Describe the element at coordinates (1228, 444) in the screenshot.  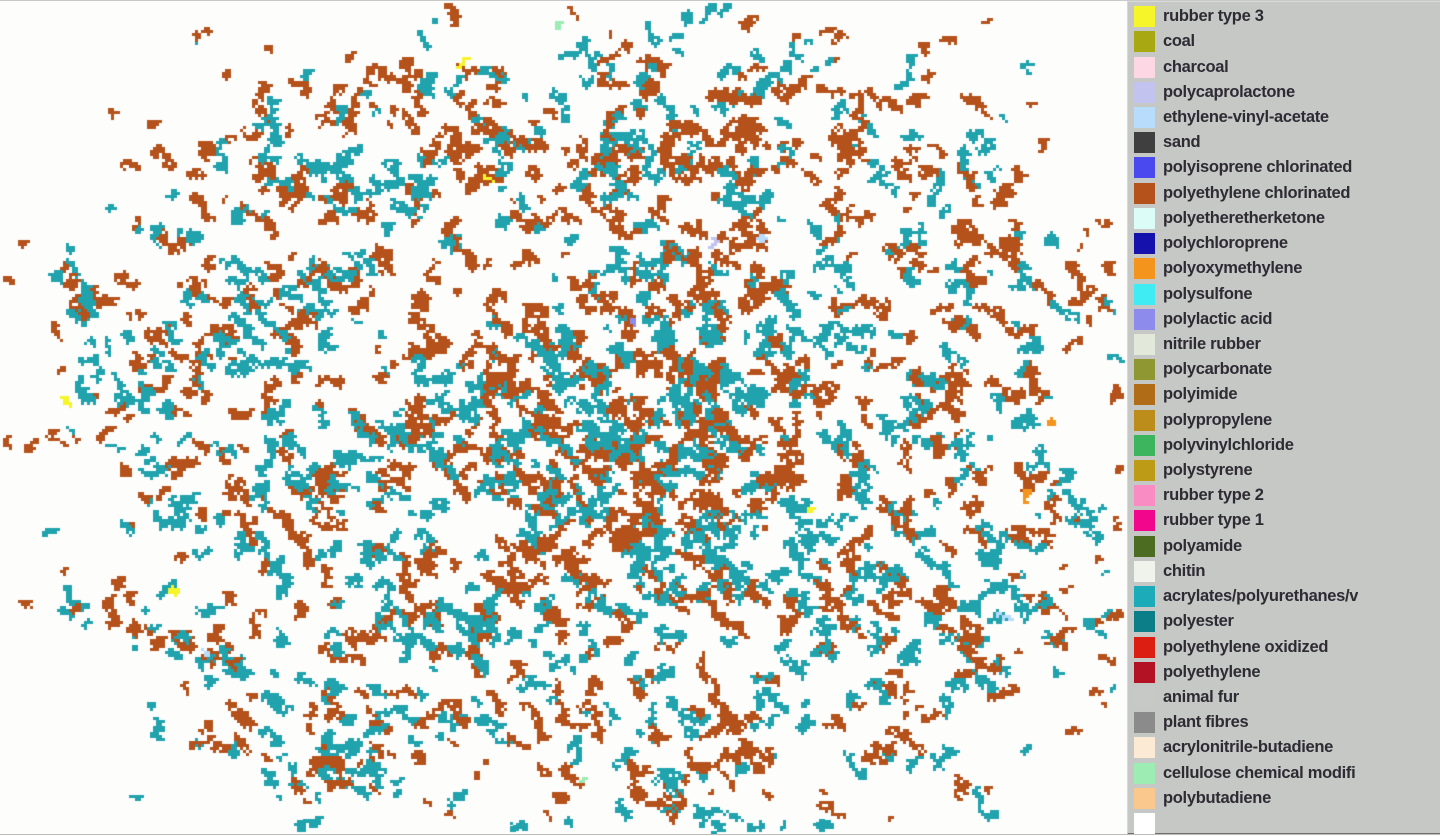
I see `legend-label: polyvinylchloride` at that location.